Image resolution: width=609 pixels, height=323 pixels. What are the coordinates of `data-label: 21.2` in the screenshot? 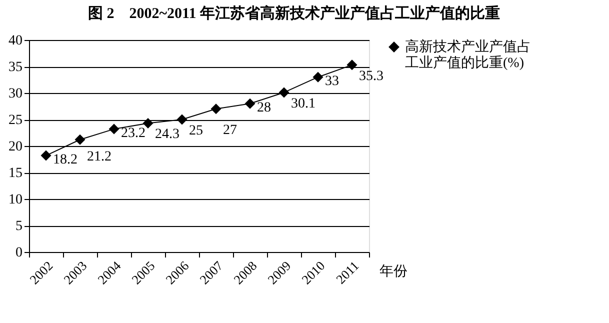 It's located at (99, 157).